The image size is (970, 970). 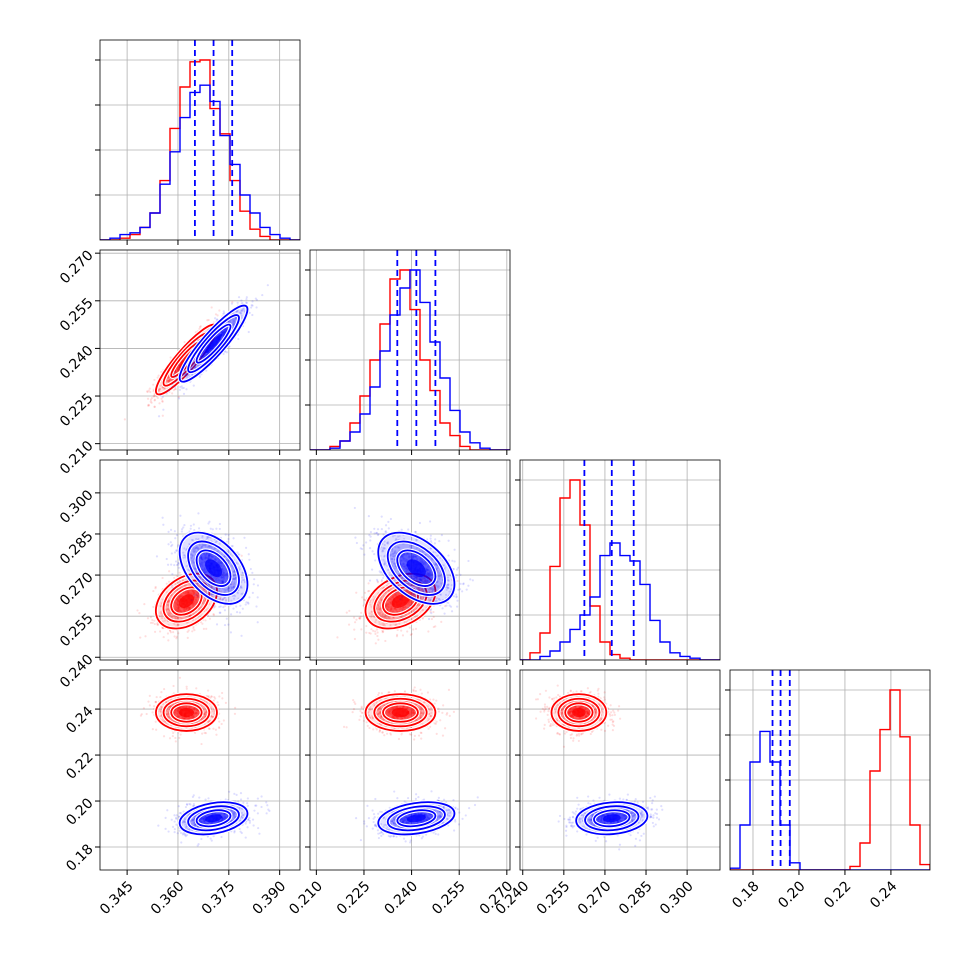 What do you see at coordinates (636, 898) in the screenshot?
I see `x-tick-label: 0.285` at bounding box center [636, 898].